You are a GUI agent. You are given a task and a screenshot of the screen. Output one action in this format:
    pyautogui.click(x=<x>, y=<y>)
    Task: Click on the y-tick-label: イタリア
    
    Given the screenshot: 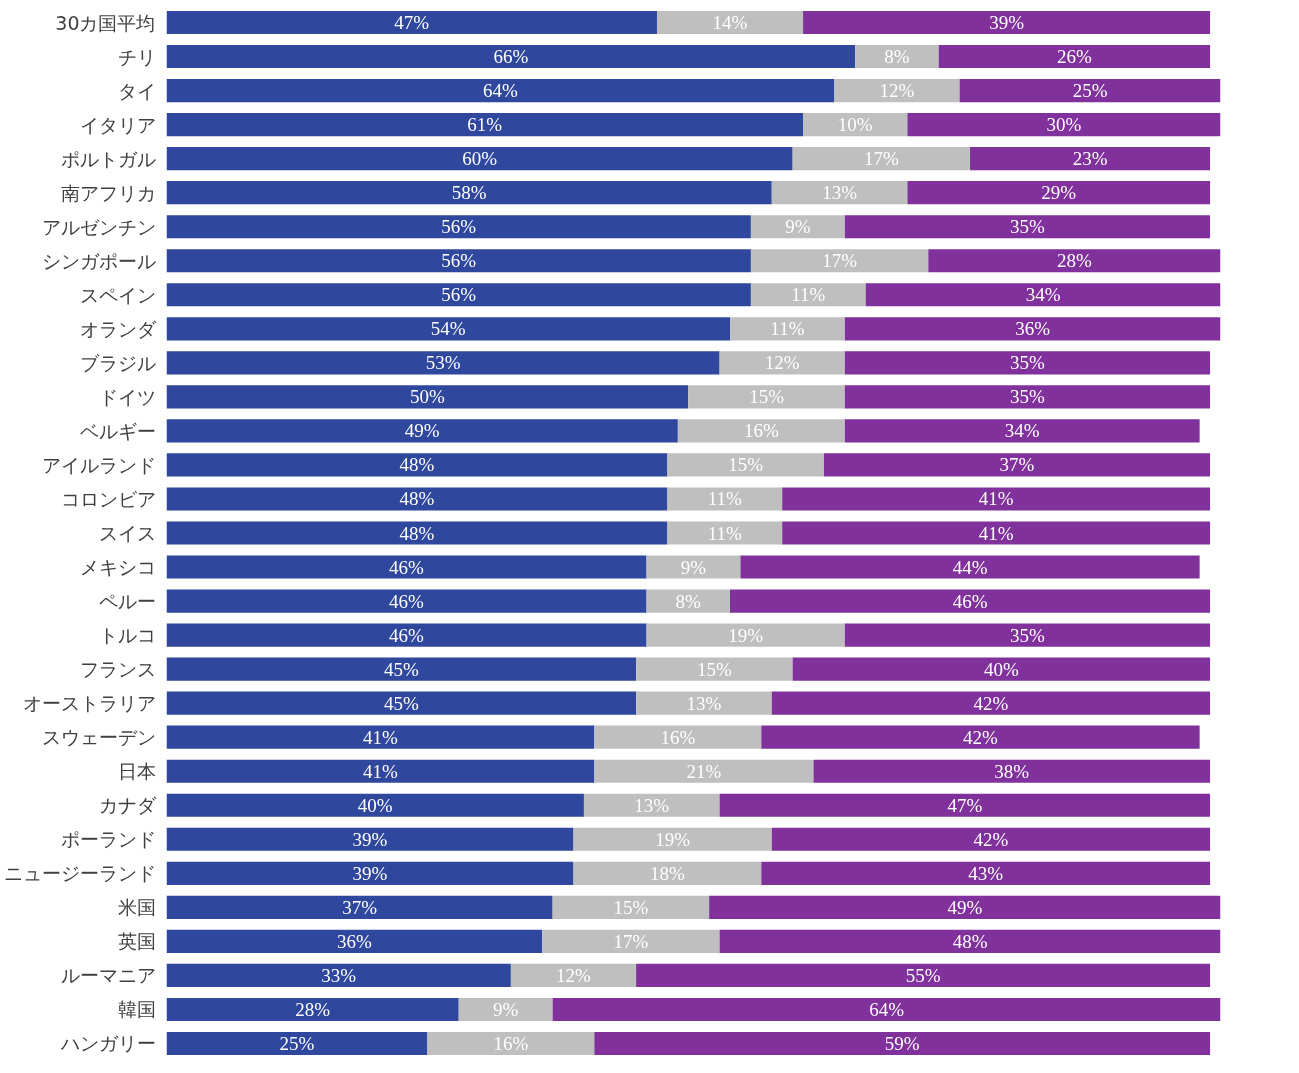 What is the action you would take?
    pyautogui.click(x=117, y=124)
    